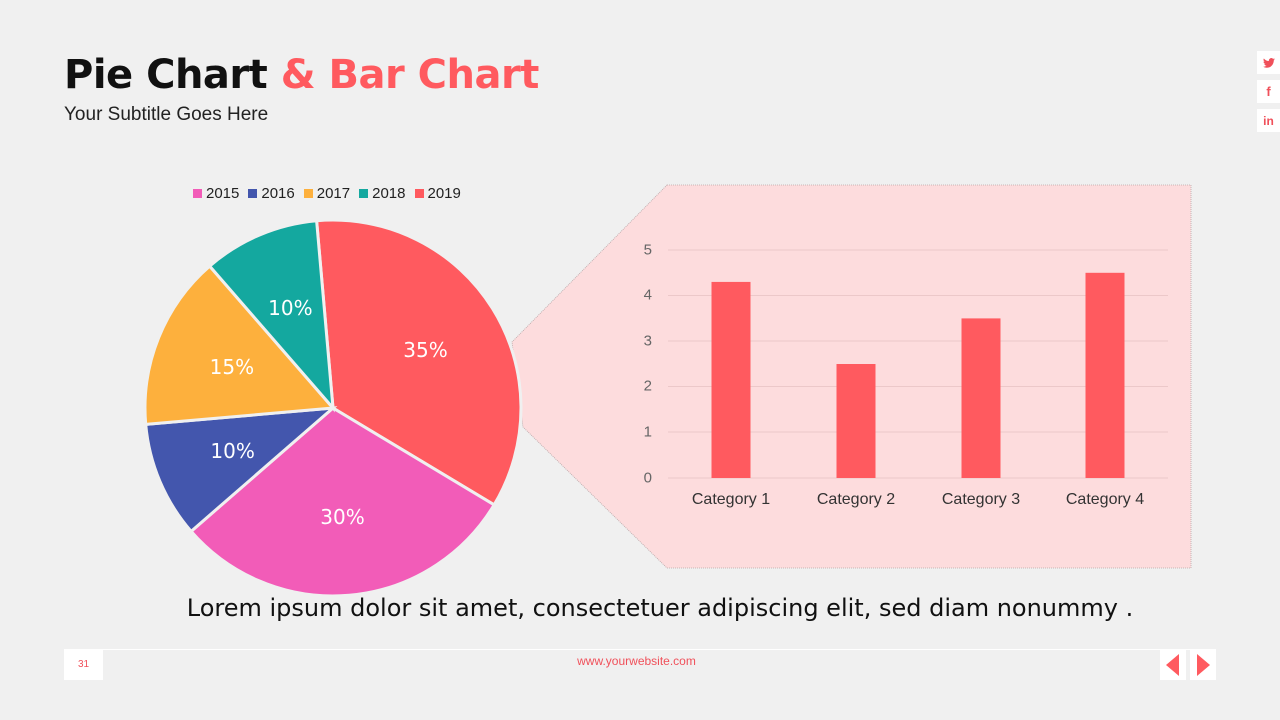  What do you see at coordinates (640, 649) in the screenshot?
I see `footer-divider` at bounding box center [640, 649].